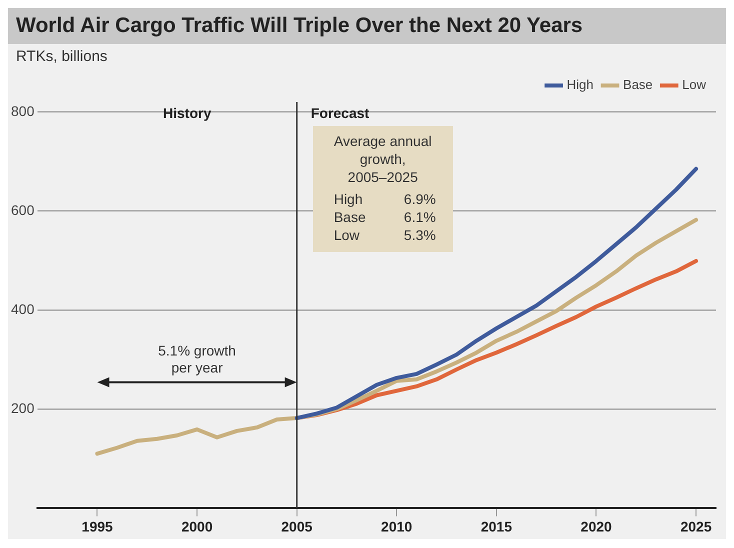 The height and width of the screenshot is (548, 734). I want to click on legend-label: Base, so click(638, 84).